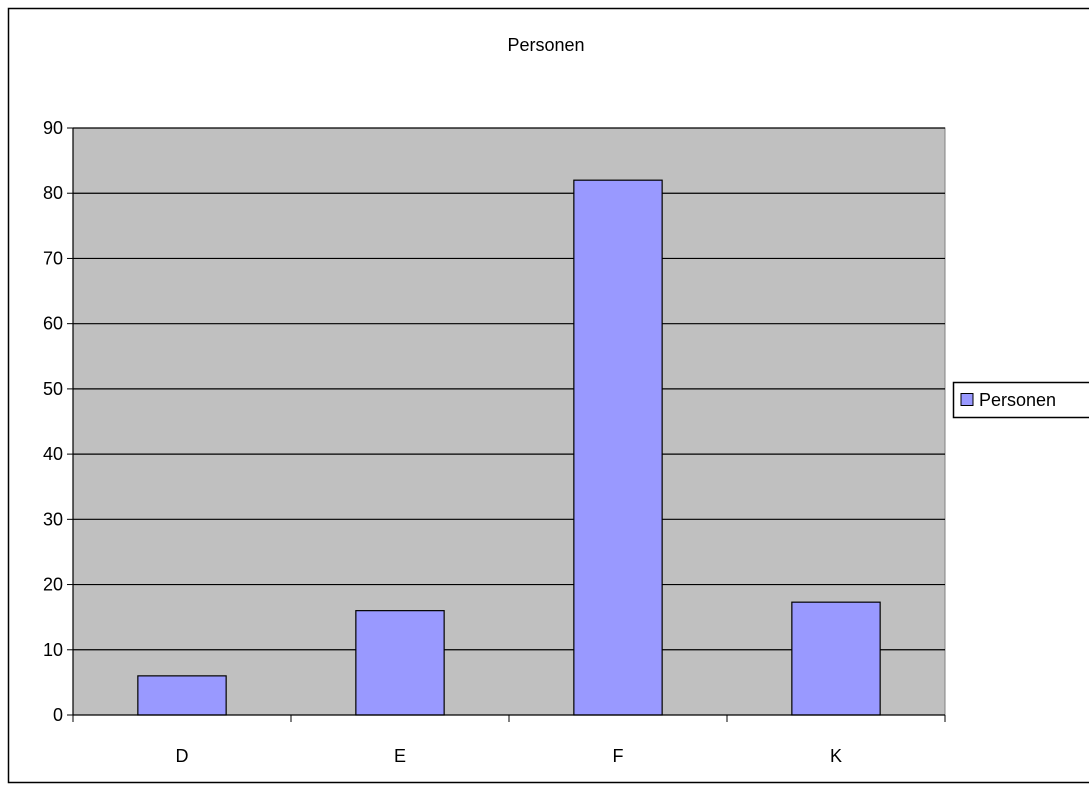  What do you see at coordinates (400, 756) in the screenshot?
I see `x-tick-label: E` at bounding box center [400, 756].